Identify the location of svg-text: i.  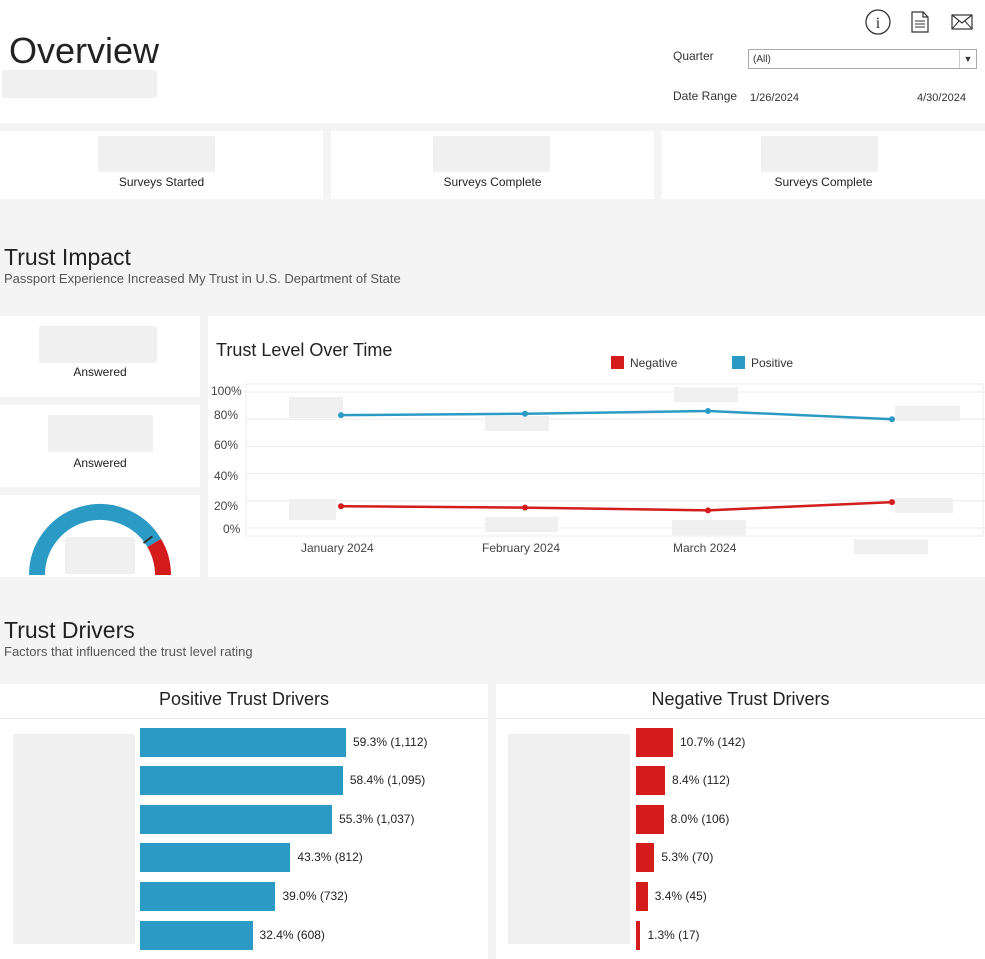
(878, 23).